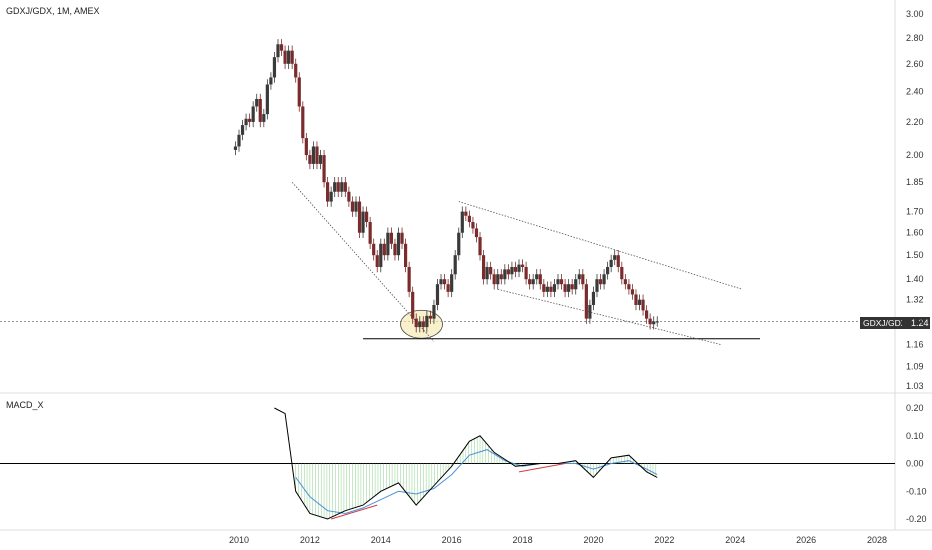 Image resolution: width=932 pixels, height=550 pixels. I want to click on price-tick-label: 2.40, so click(915, 92).